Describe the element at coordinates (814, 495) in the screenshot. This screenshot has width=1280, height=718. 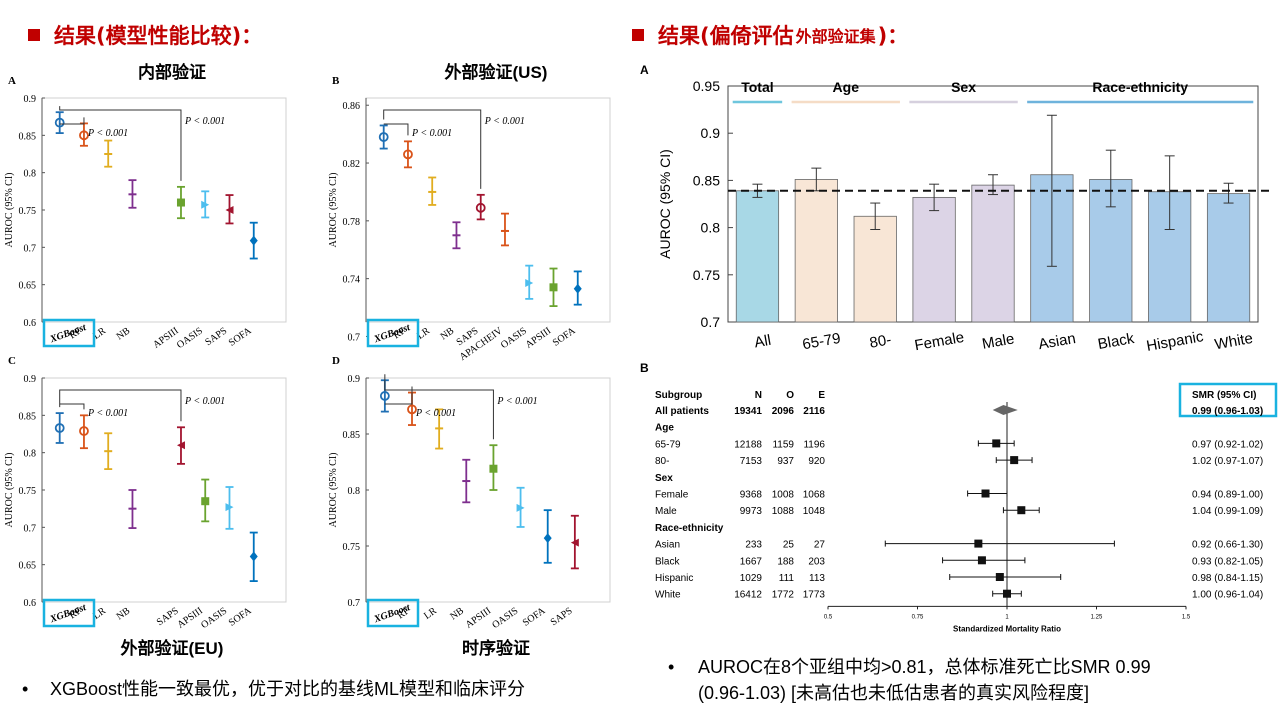
I see `cell-e: 1068` at that location.